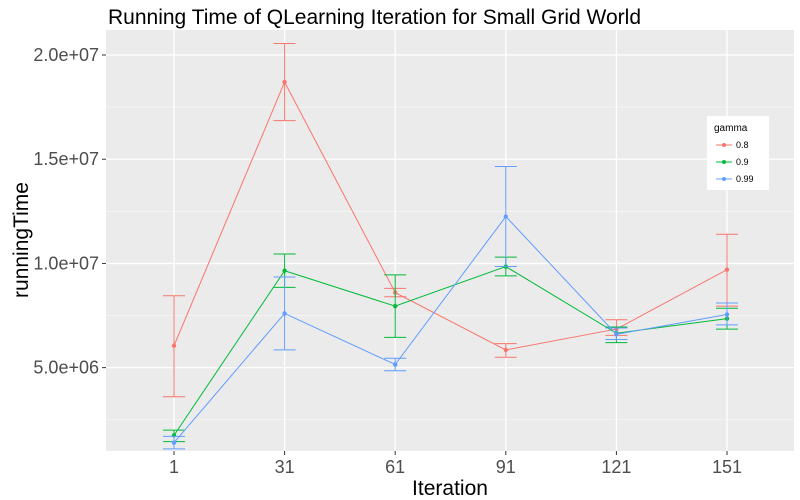 Image resolution: width=800 pixels, height=500 pixels. I want to click on y-tick-label: 2.0e+07, so click(66, 55).